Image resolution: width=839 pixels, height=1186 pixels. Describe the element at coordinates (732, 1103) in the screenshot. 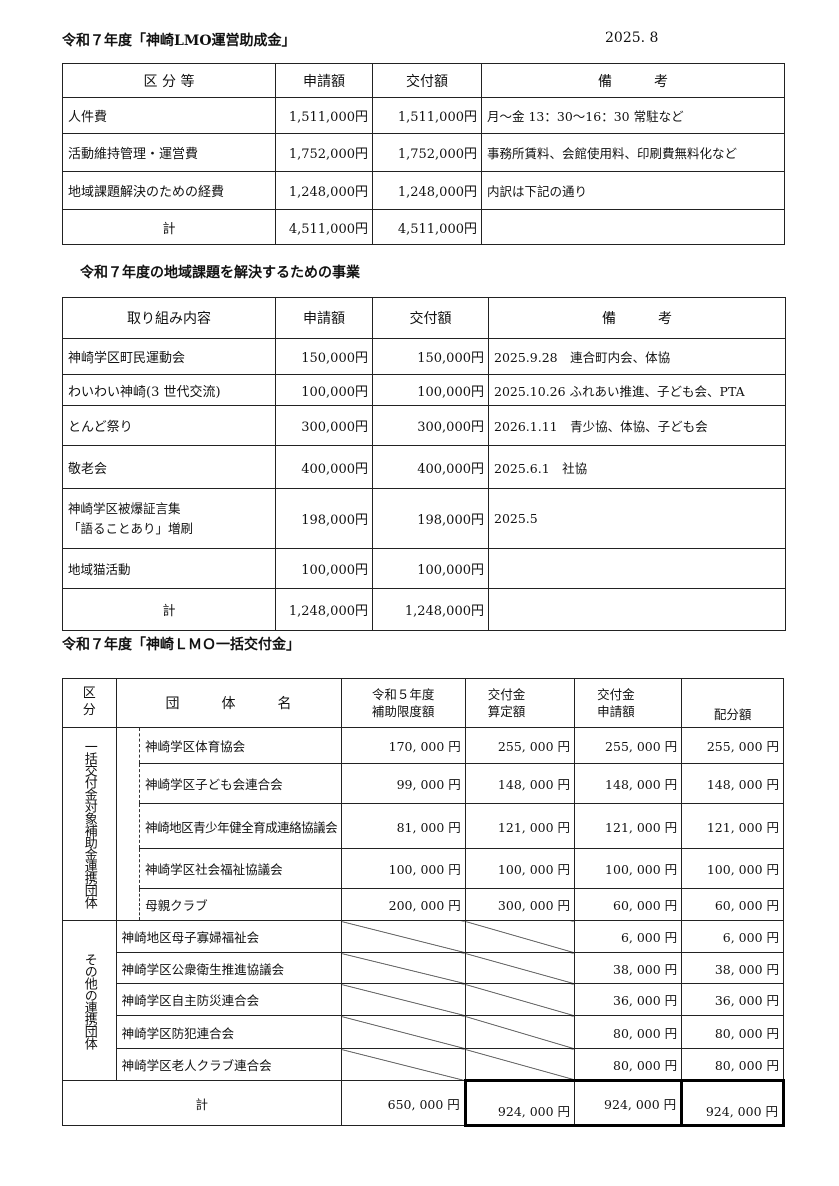

I see `total-alloc: 924, 000 円` at that location.